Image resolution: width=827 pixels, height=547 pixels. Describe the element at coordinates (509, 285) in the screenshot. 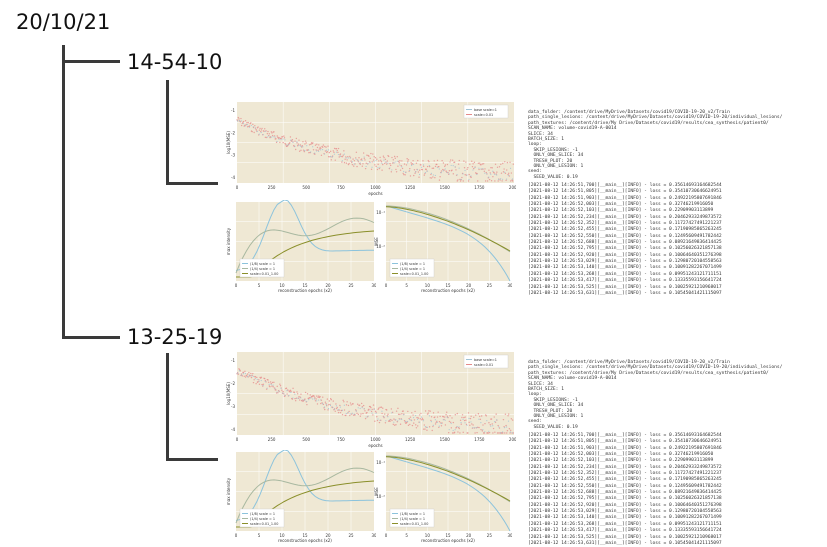

I see `x-tick-label: 30` at that location.